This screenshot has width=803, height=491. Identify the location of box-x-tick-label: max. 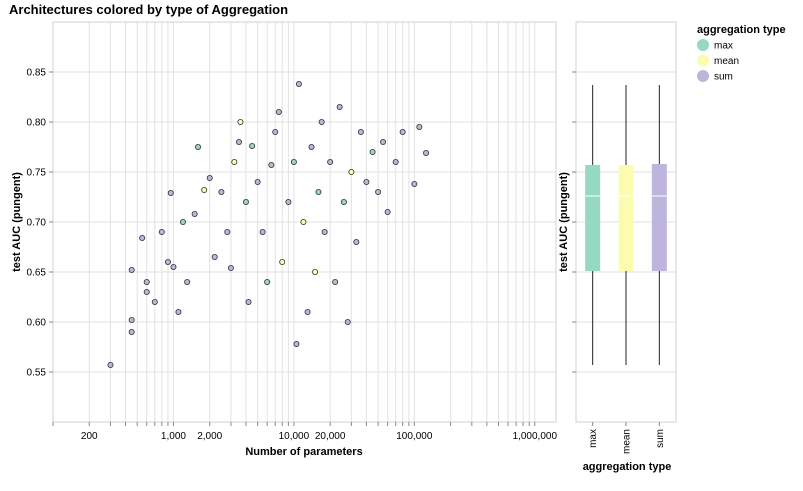
(593, 438).